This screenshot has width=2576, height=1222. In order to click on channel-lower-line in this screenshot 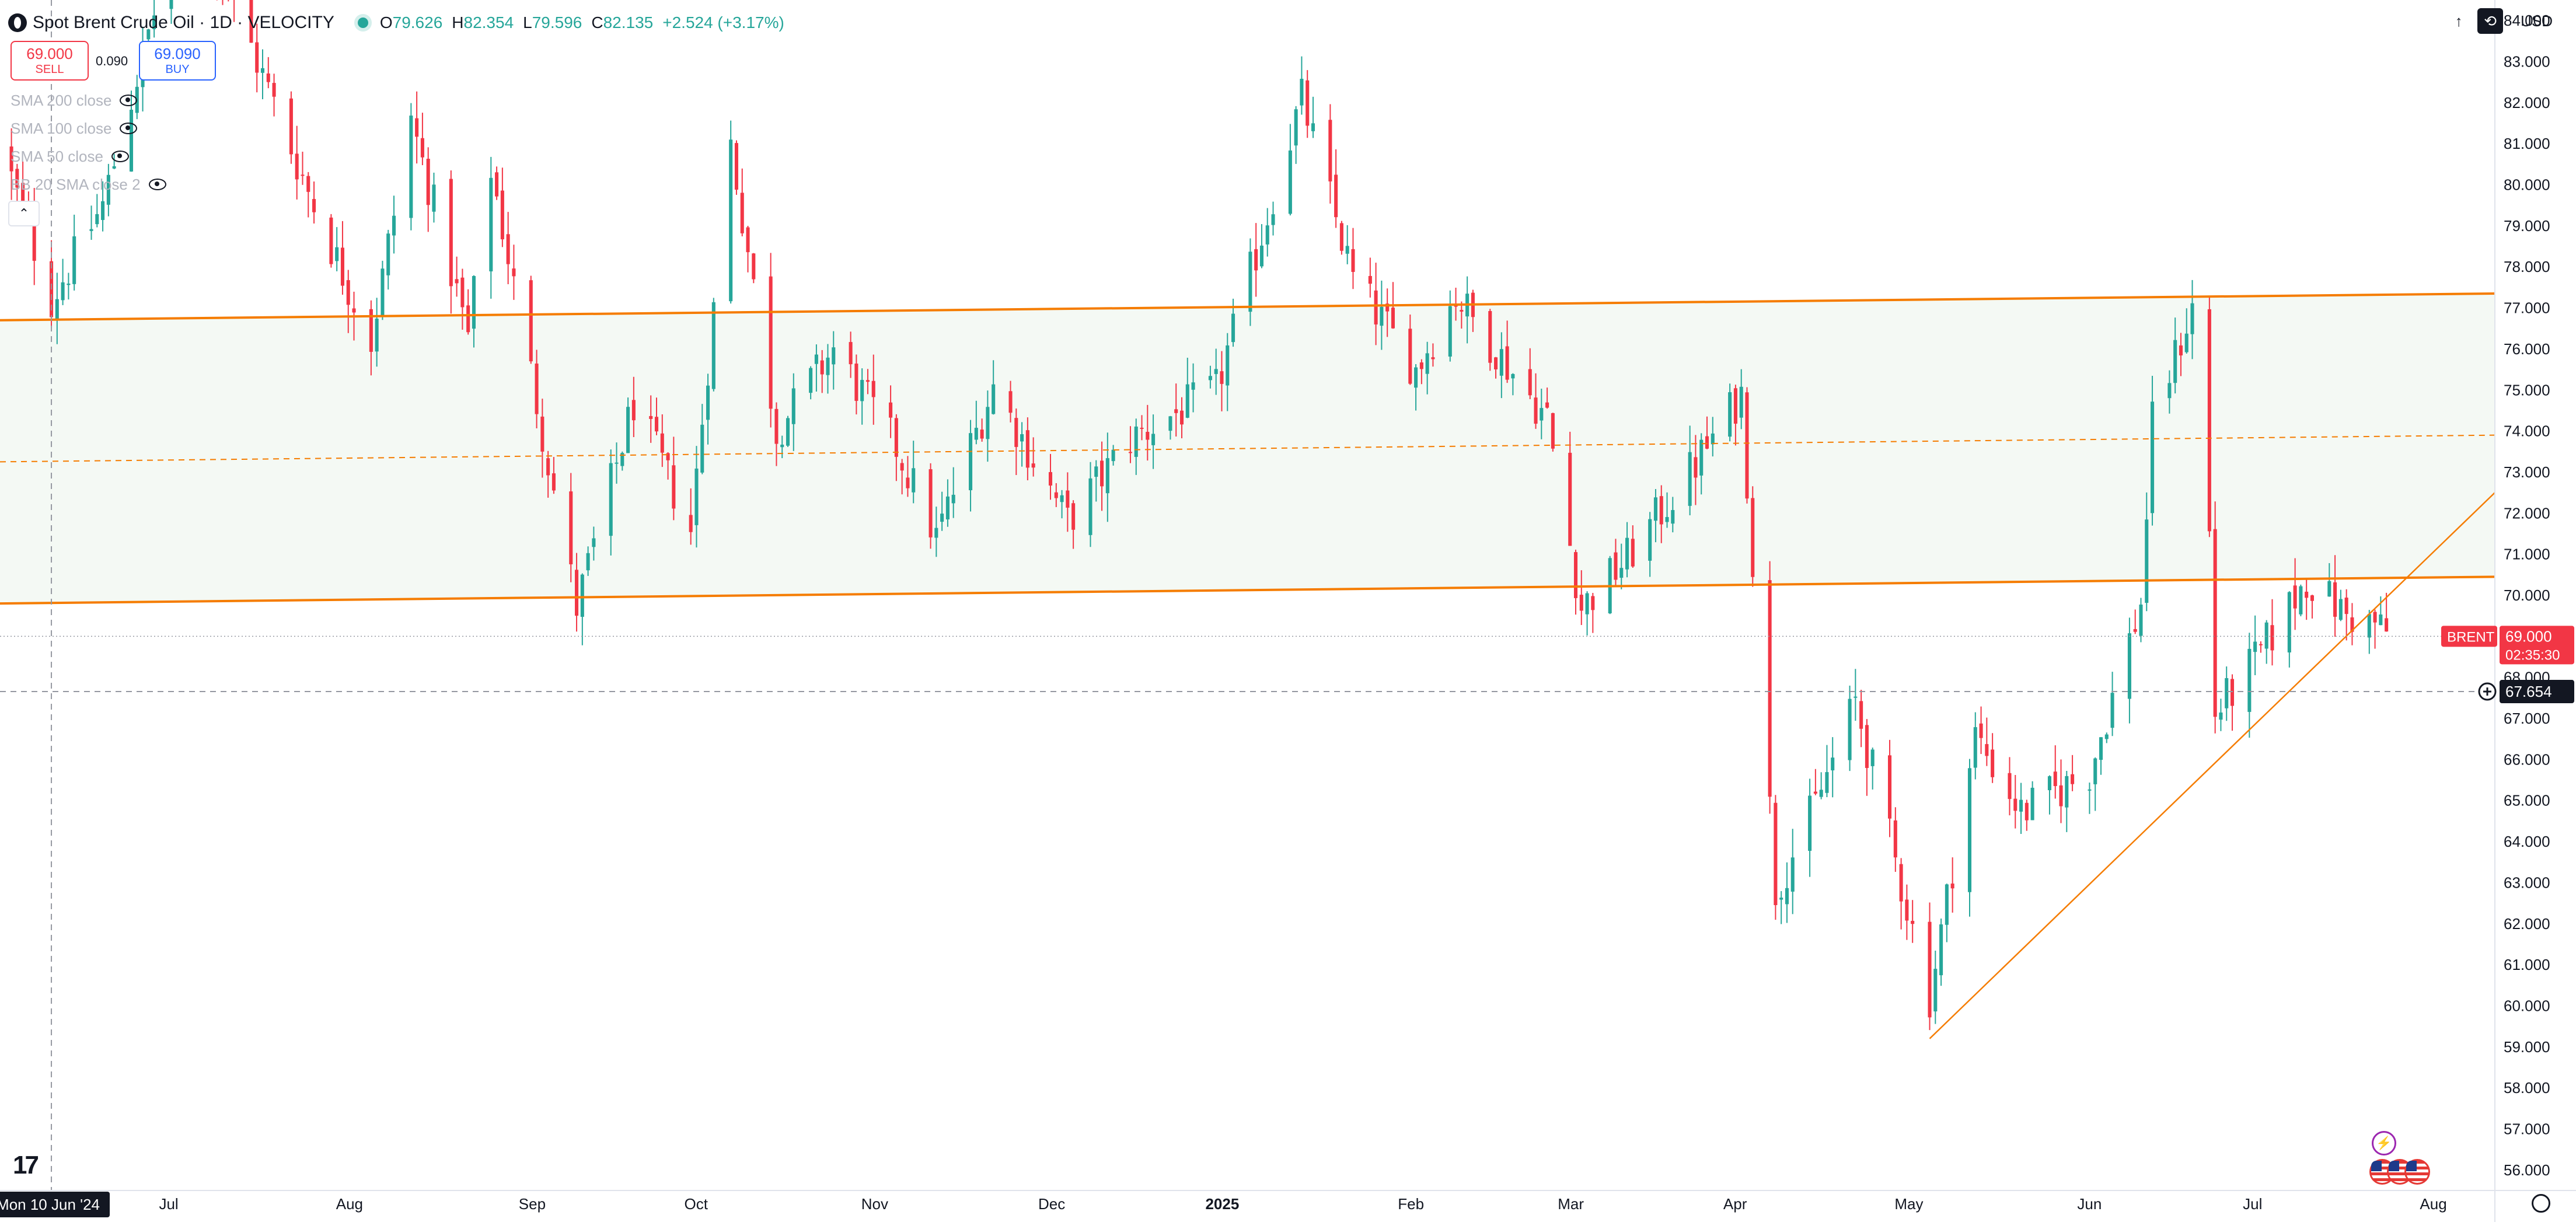, I will do `click(1247, 590)`.